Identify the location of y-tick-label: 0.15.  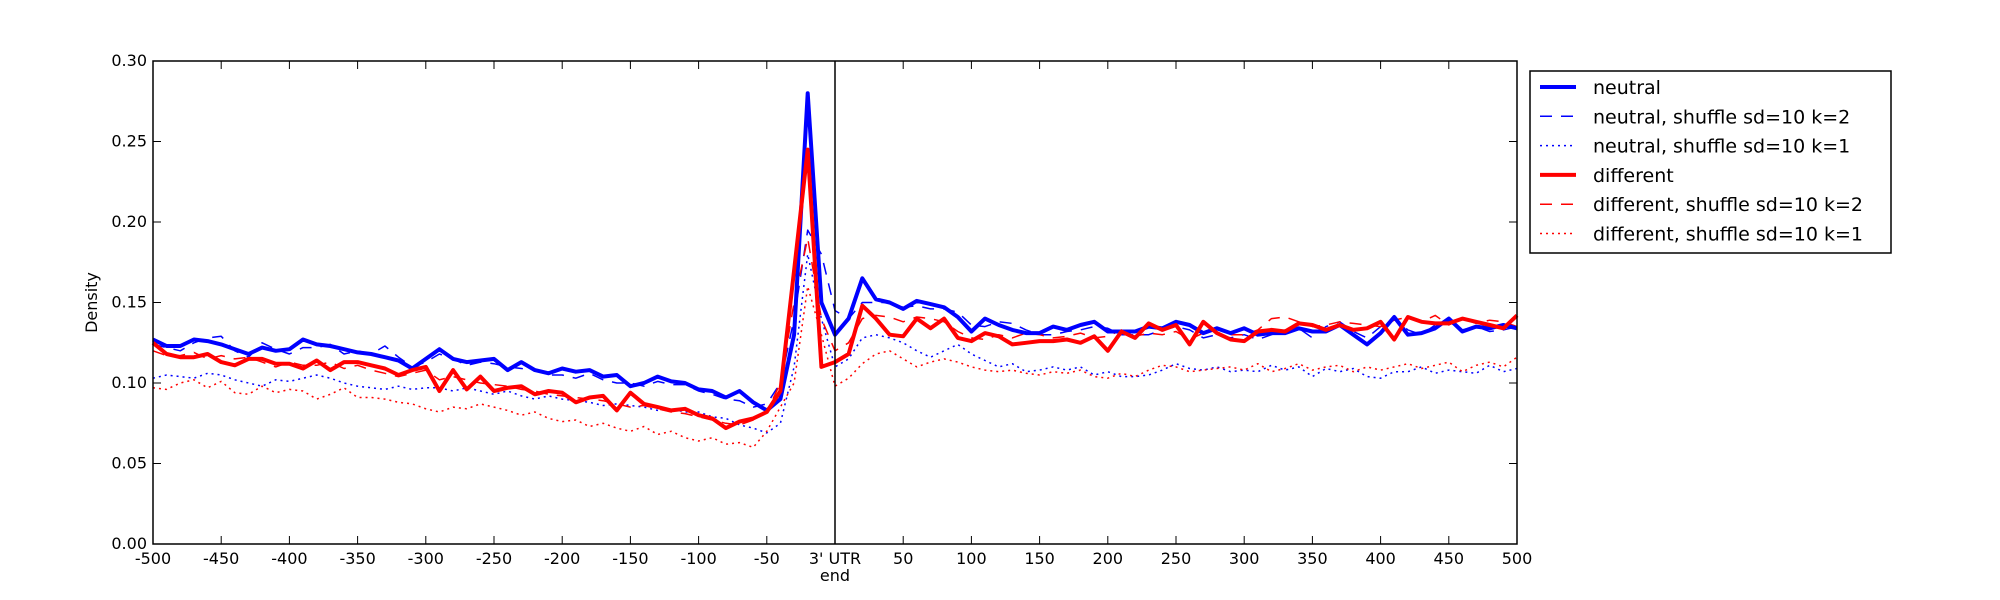
(129, 302).